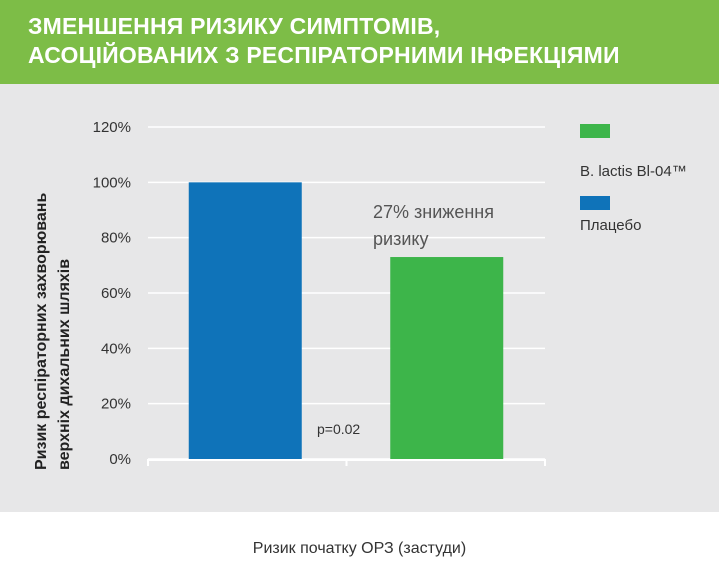  I want to click on y-tick-label: 20%, so click(116, 404).